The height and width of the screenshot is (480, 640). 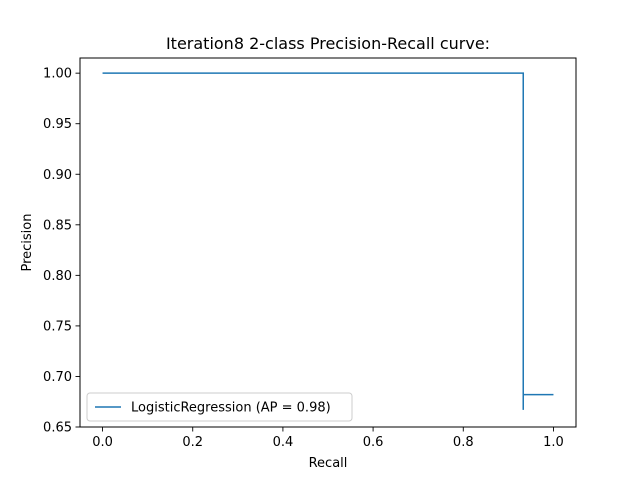 What do you see at coordinates (57, 175) in the screenshot?
I see `y-tick-label: 0.90` at bounding box center [57, 175].